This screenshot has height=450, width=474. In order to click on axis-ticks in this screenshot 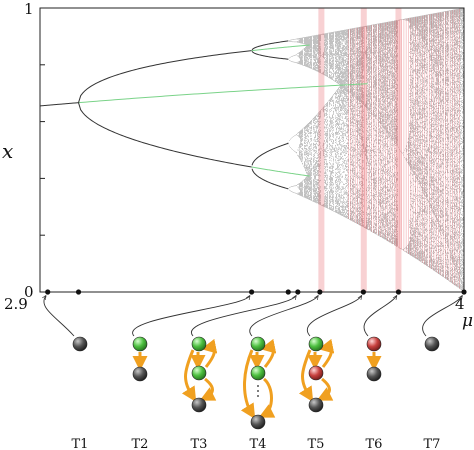, I will do `click(42, 150)`.